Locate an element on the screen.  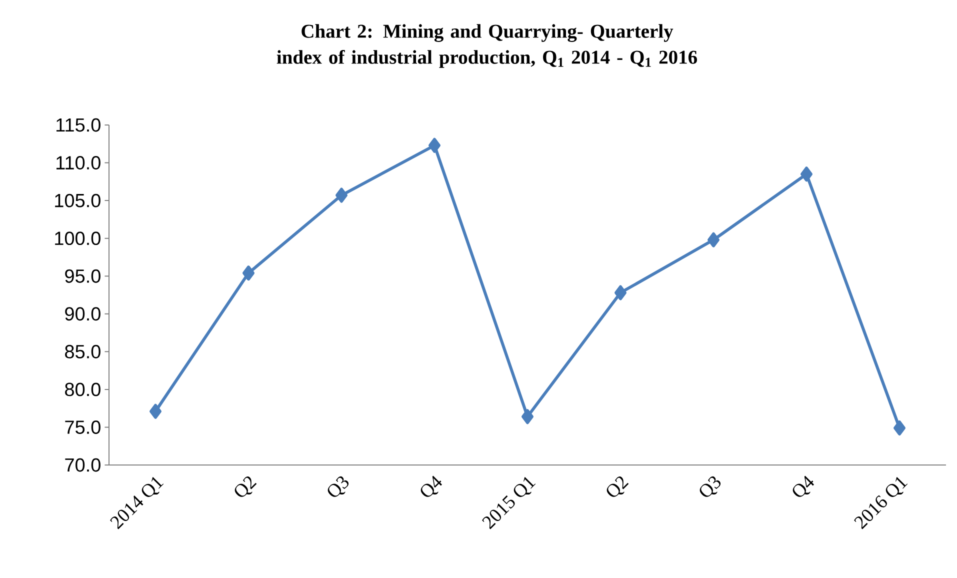
chart-title: Chart 2: Mining and Quarrying- Quarterly index of industrial production, Q$_{1}$ 2014 - Q$_{1}$ 2016 is located at coordinates (486, 46).